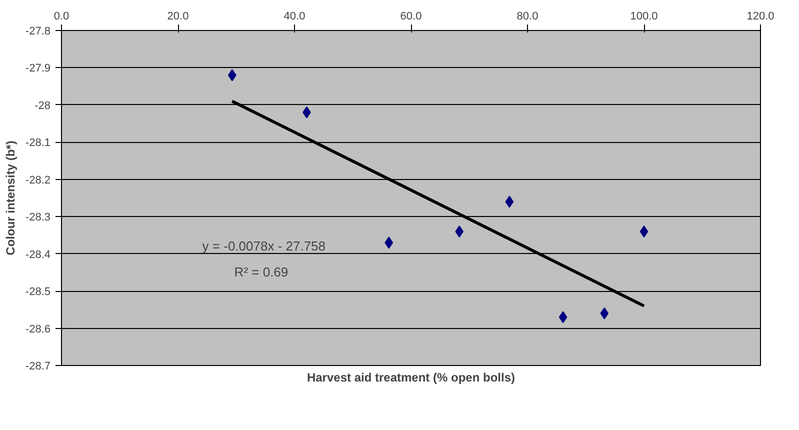  I want to click on y-tick-label: -28.3, so click(38, 218).